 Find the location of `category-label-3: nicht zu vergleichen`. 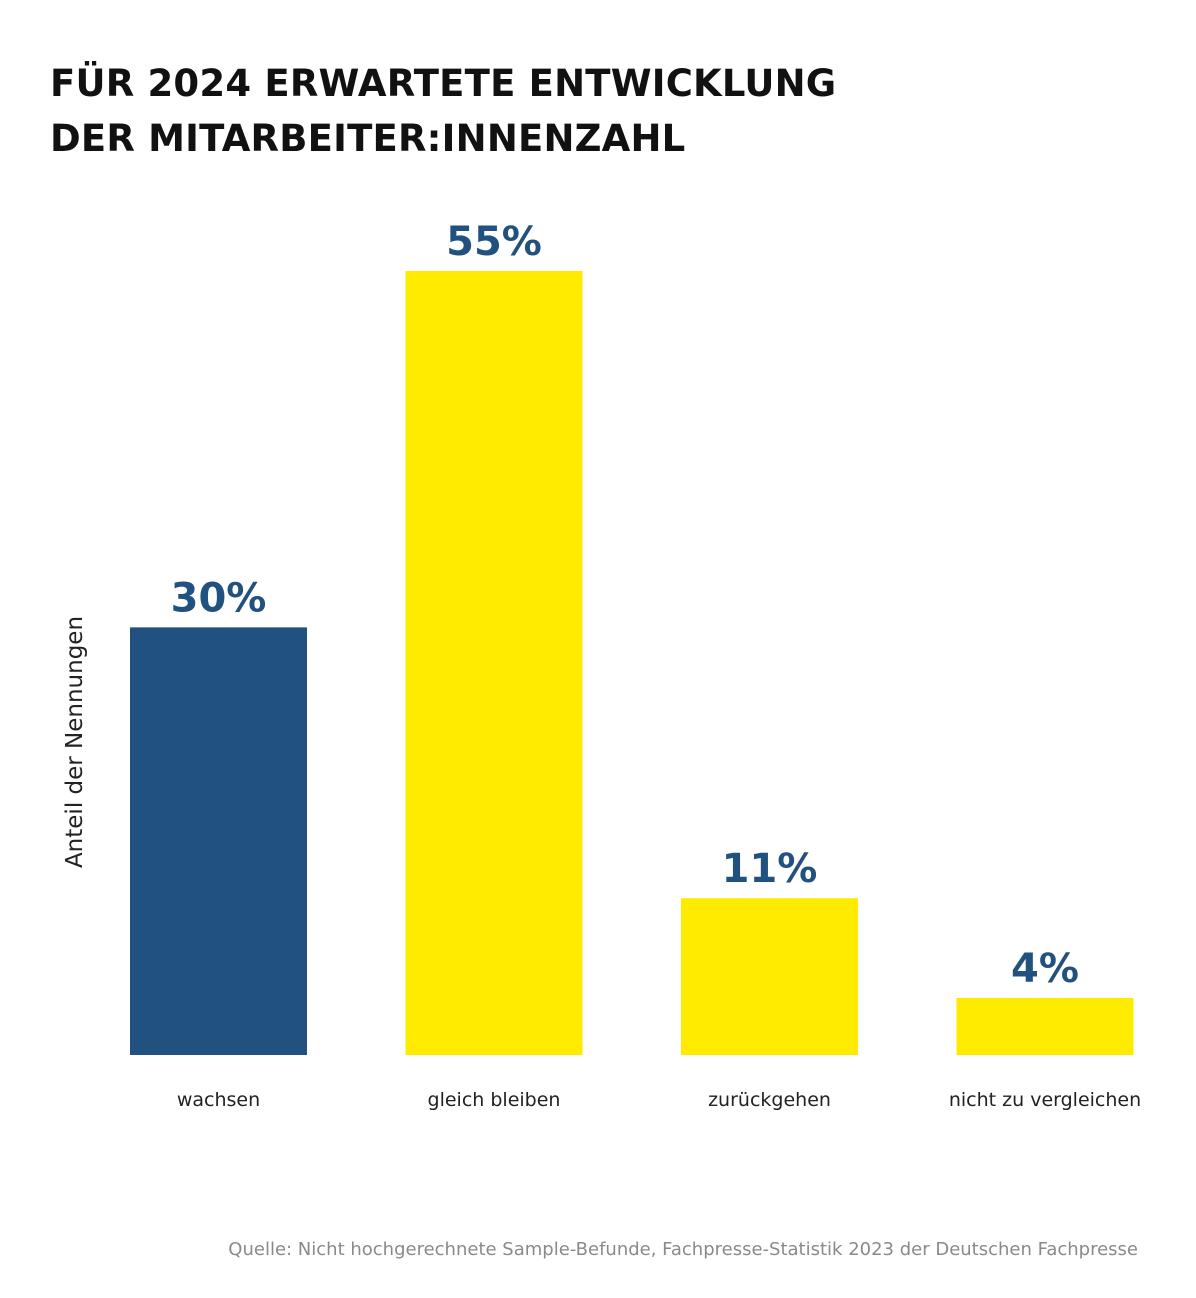

category-label-3: nicht zu vergleichen is located at coordinates (1045, 1100).